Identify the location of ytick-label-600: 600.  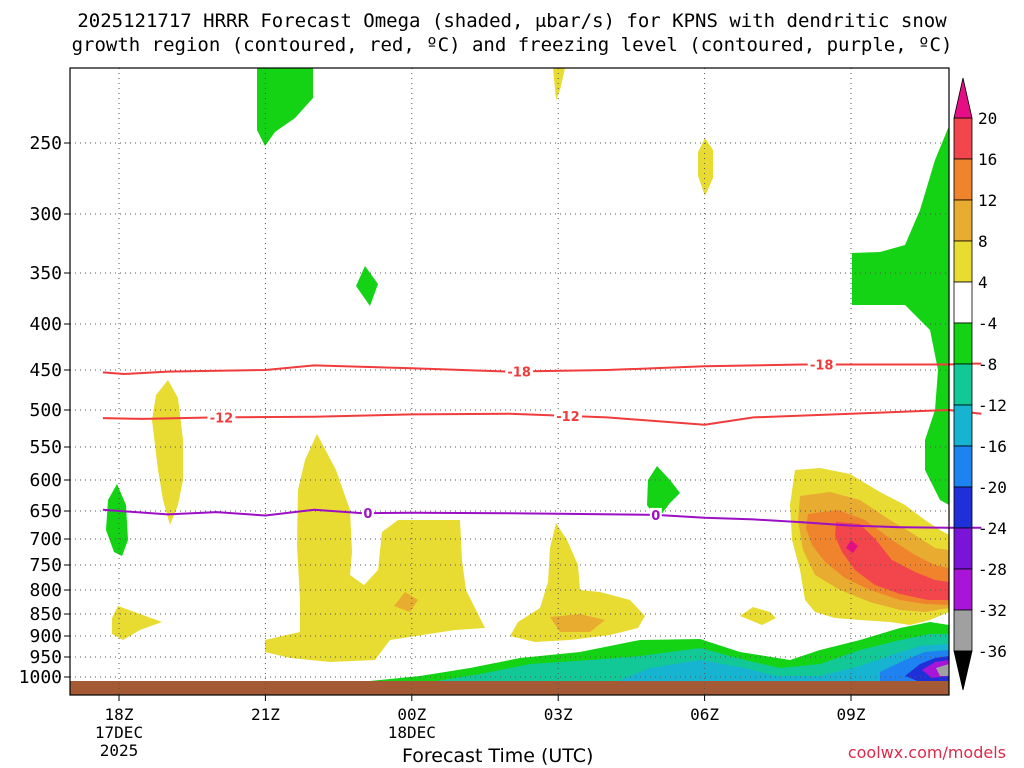
(45, 480).